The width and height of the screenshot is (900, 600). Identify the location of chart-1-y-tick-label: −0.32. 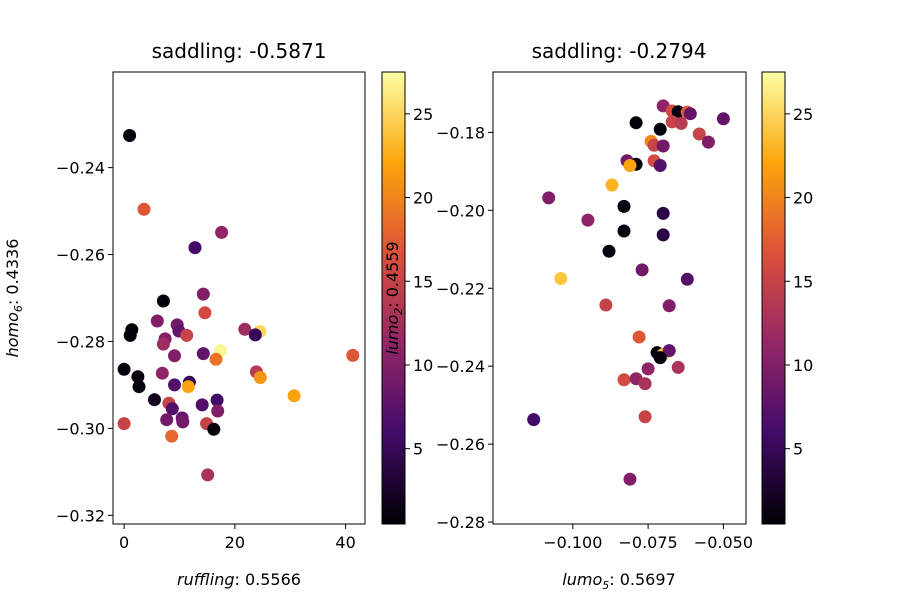
(80, 515).